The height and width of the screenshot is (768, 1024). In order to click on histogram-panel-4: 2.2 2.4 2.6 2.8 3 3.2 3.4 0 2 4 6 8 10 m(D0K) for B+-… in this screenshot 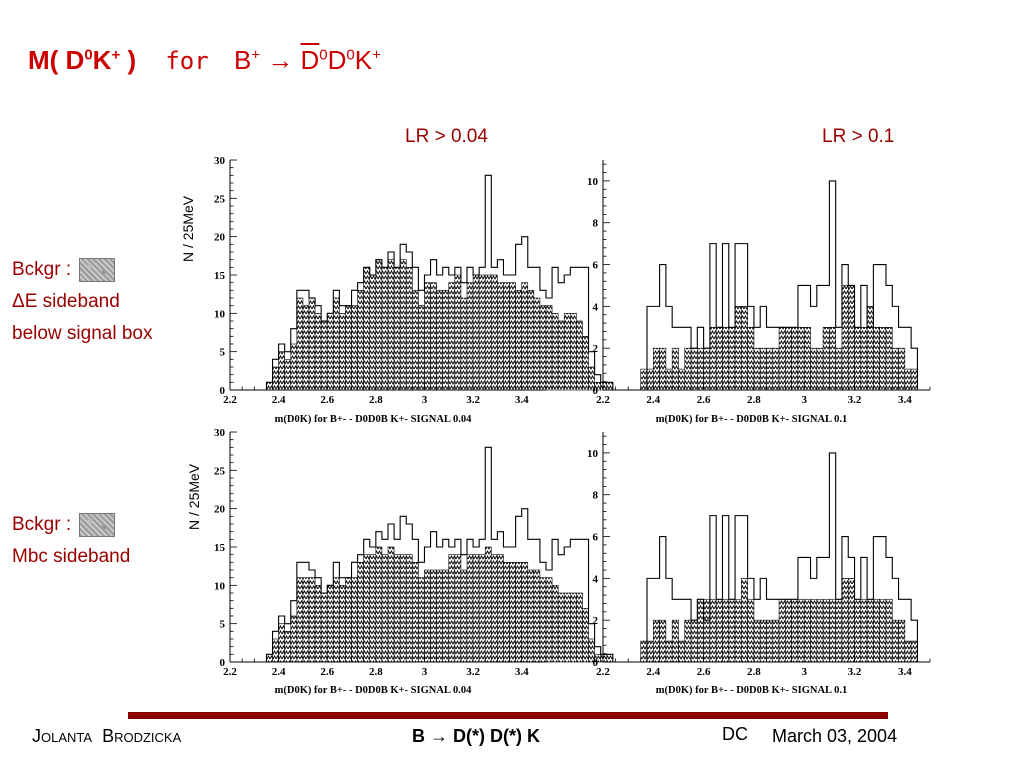, I will do `click(759, 564)`.